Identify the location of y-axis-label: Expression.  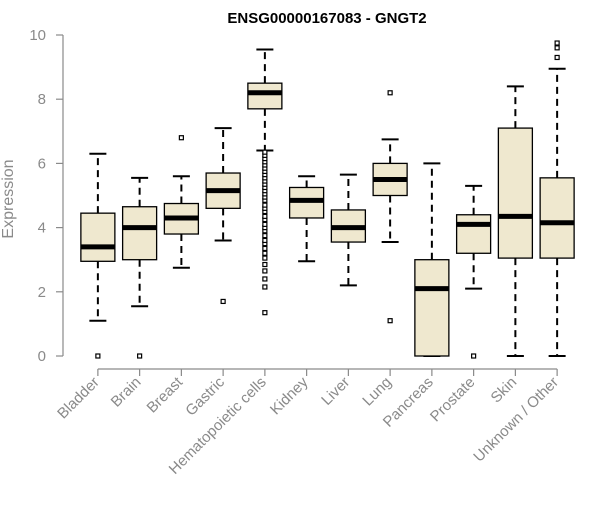
(8, 198).